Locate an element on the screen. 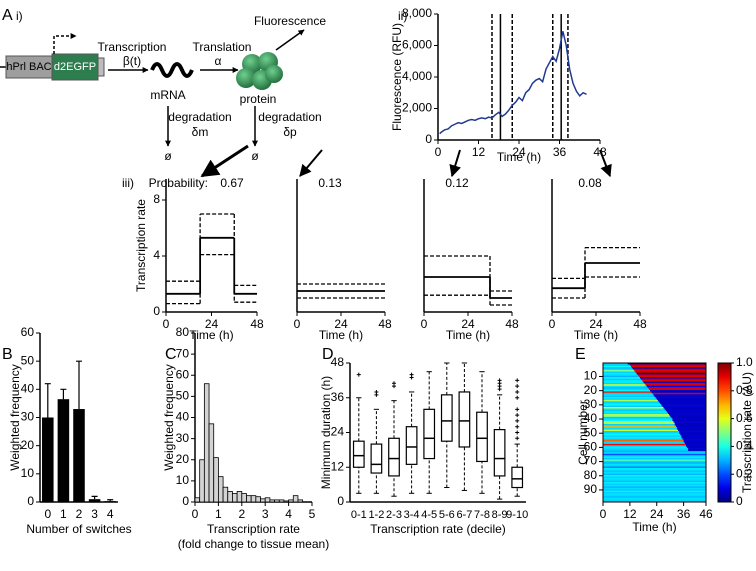  branch-arrow is located at coordinates (455, 163).